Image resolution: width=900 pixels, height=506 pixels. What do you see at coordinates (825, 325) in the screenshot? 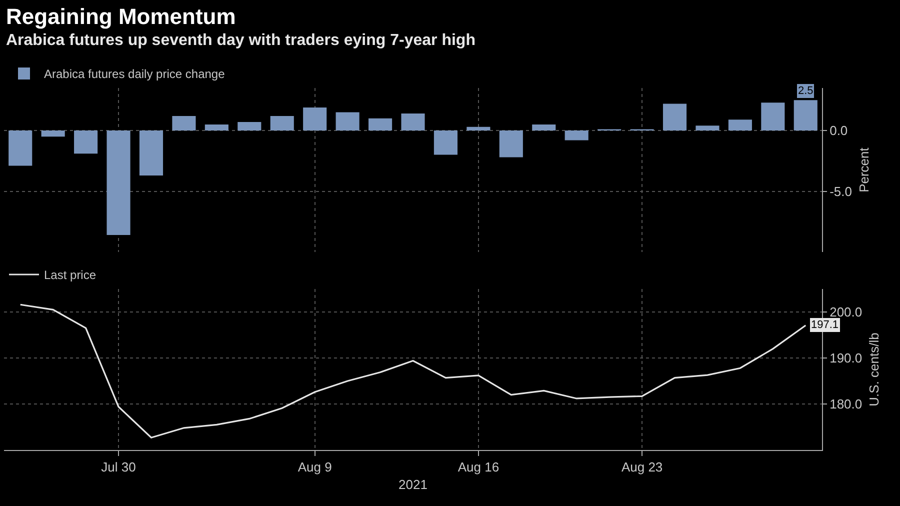
I see `data-label: 197.1` at bounding box center [825, 325].